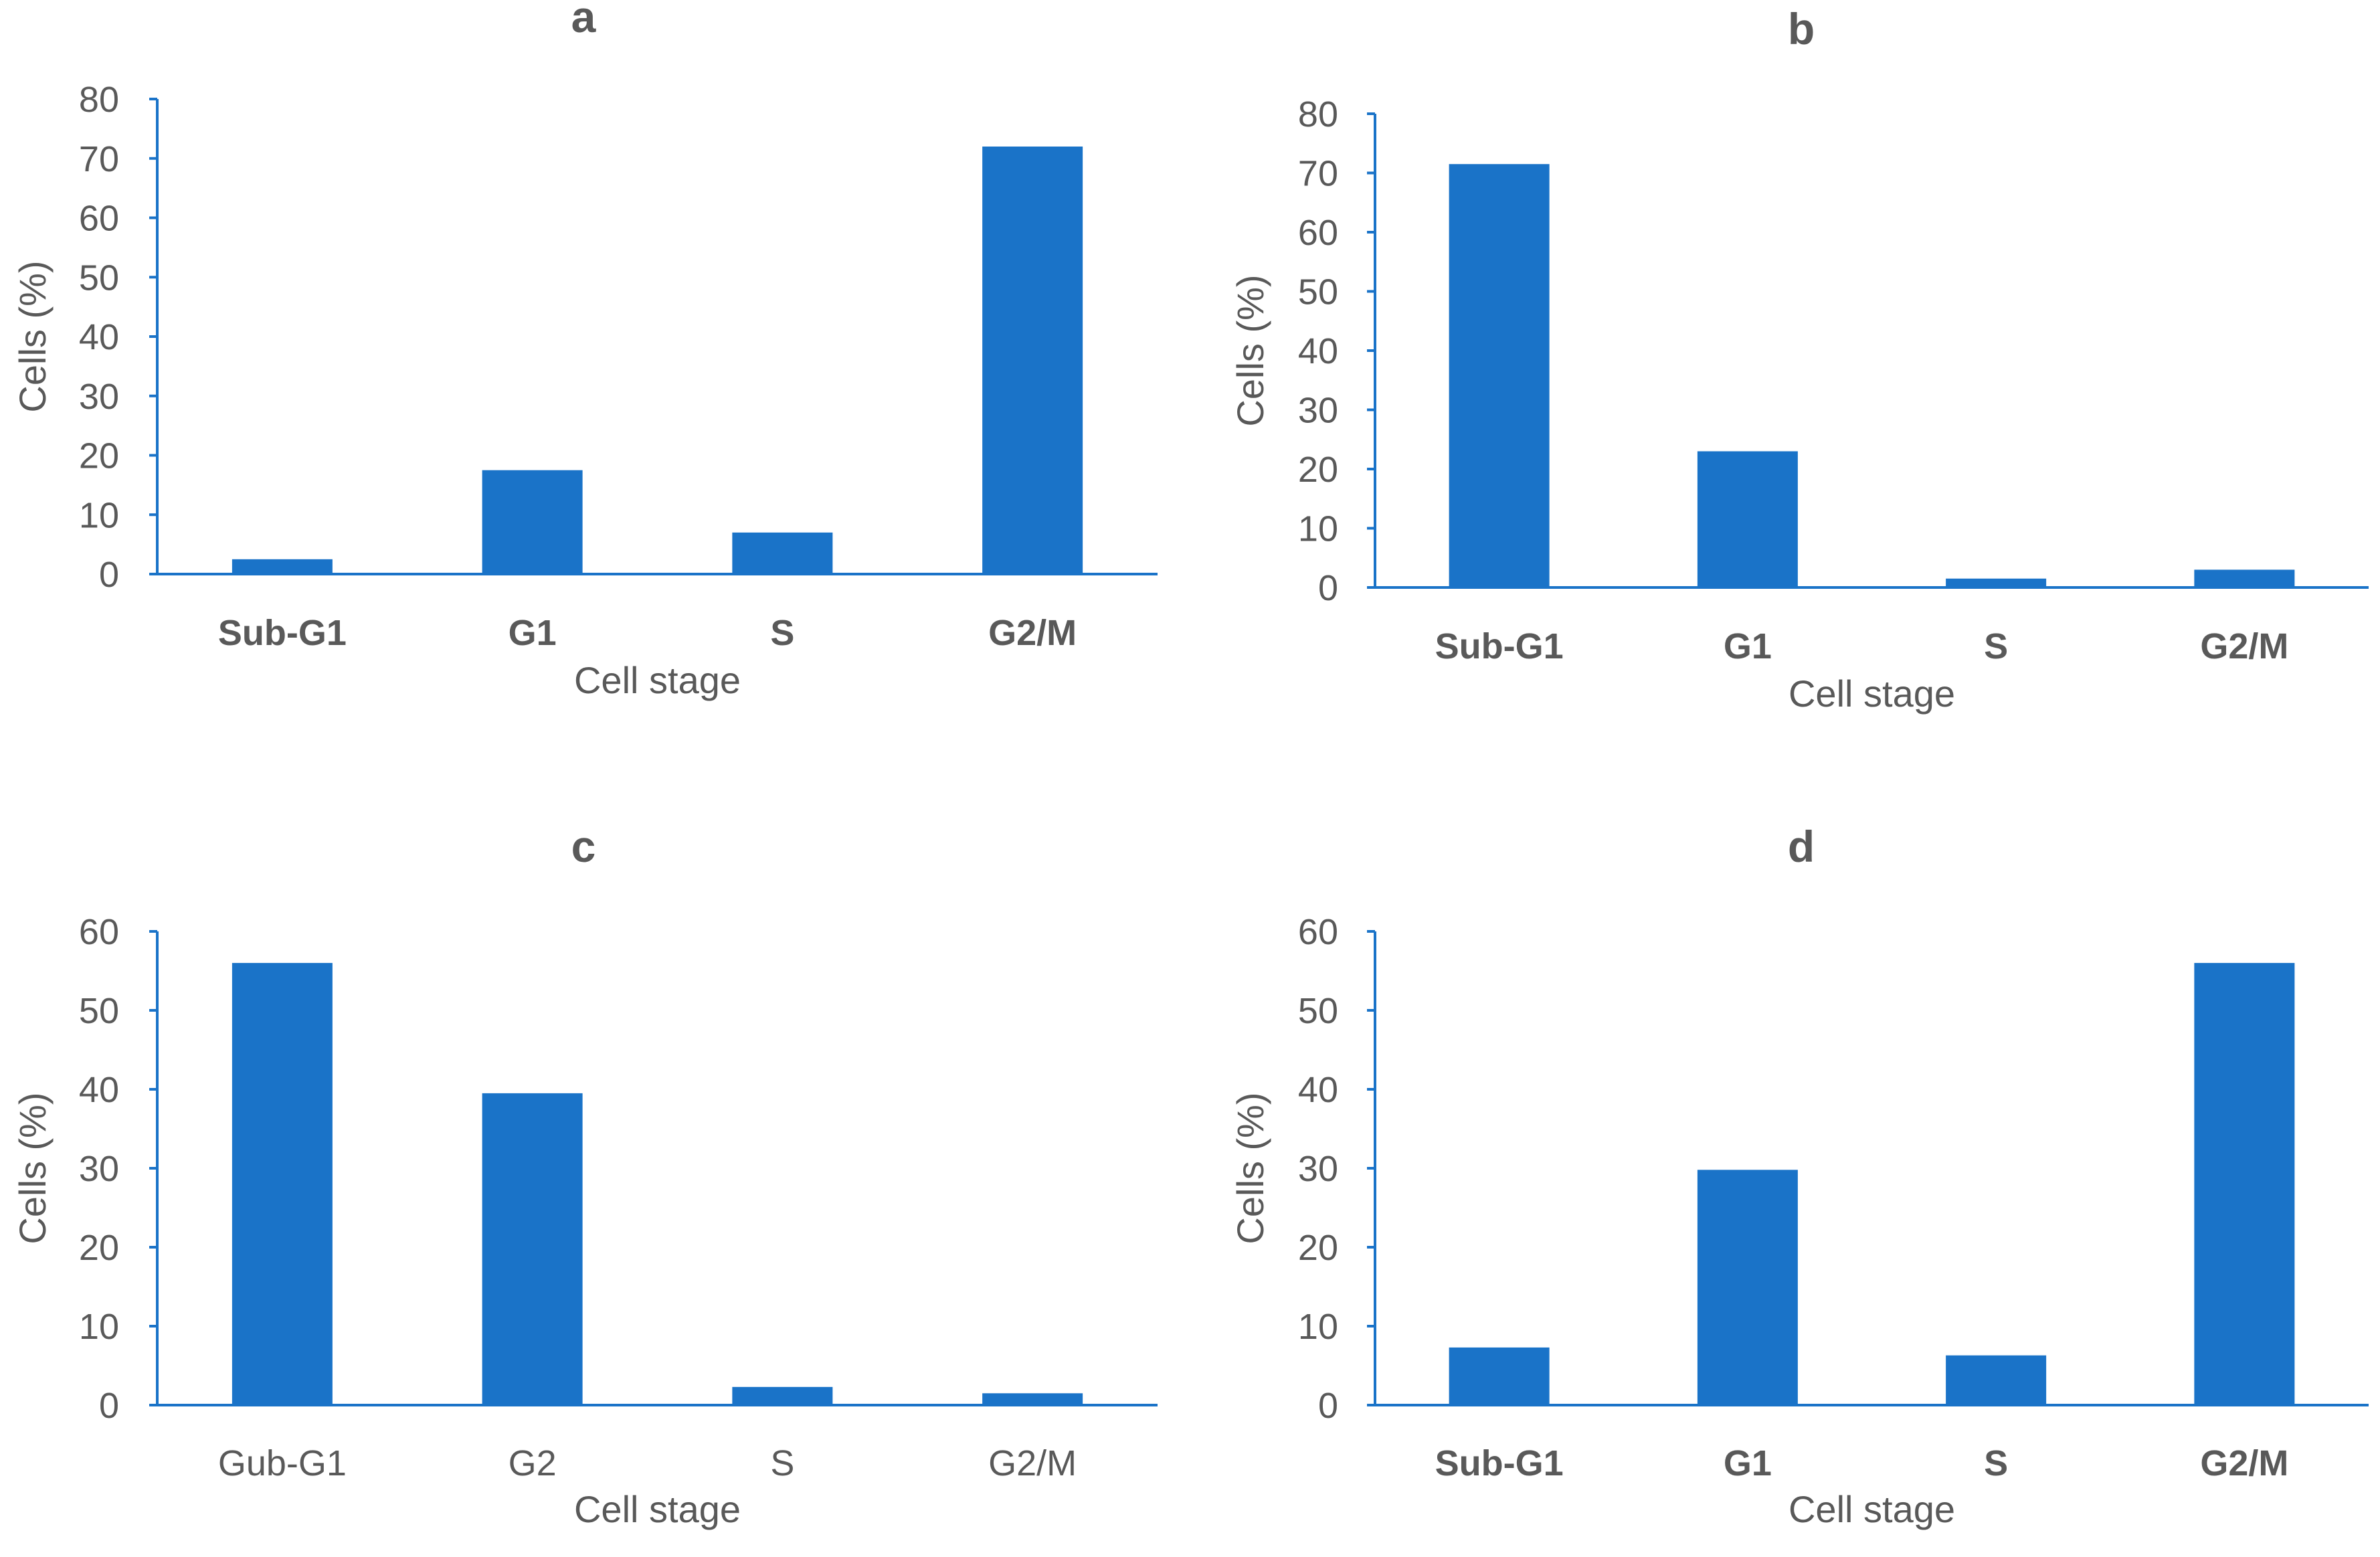 This screenshot has height=1557, width=2380. I want to click on category-label: G2, so click(533, 1463).